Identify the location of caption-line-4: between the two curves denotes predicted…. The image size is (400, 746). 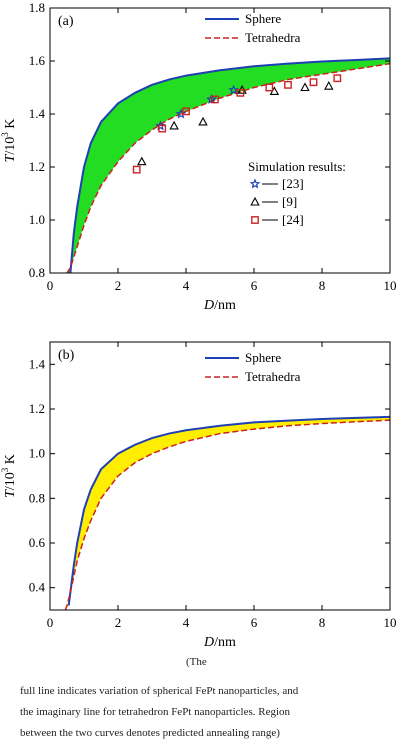
(150, 733).